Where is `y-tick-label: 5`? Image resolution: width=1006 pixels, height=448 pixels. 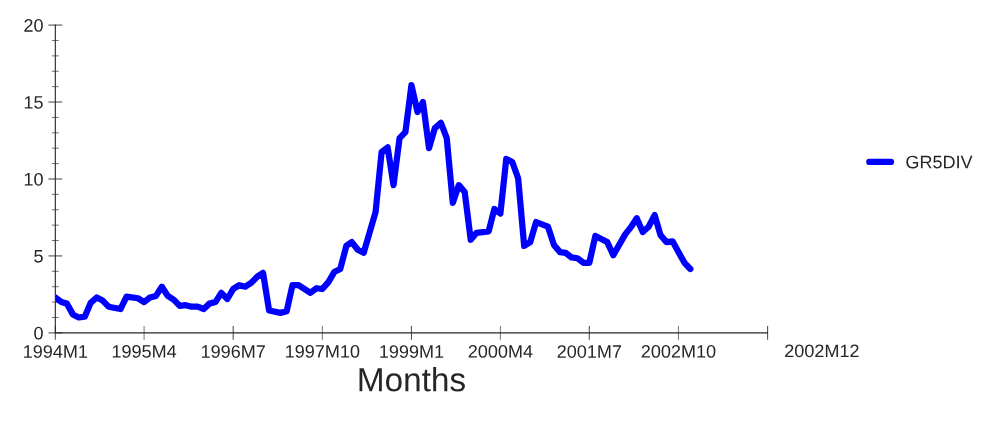 y-tick-label: 5 is located at coordinates (38, 256).